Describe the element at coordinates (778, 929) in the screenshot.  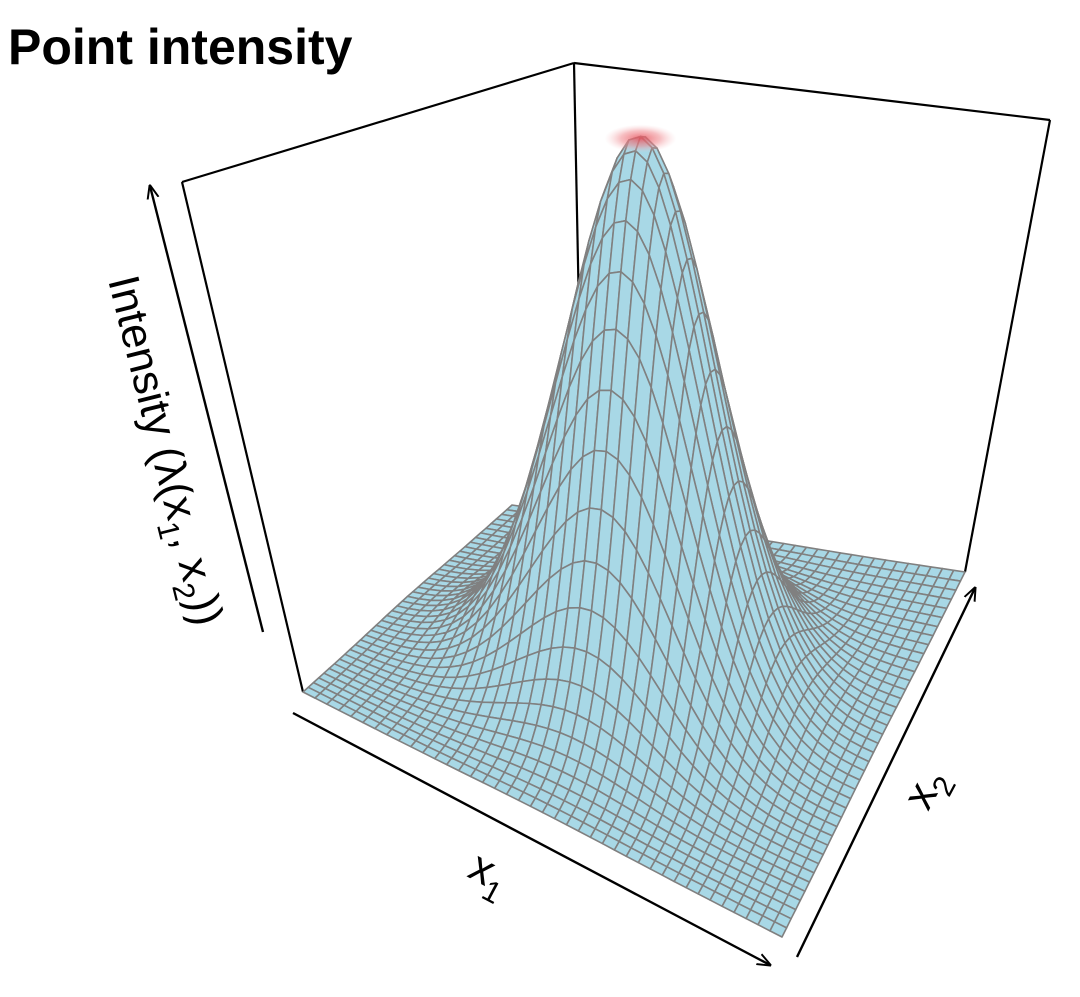
I see `surface-facet` at that location.